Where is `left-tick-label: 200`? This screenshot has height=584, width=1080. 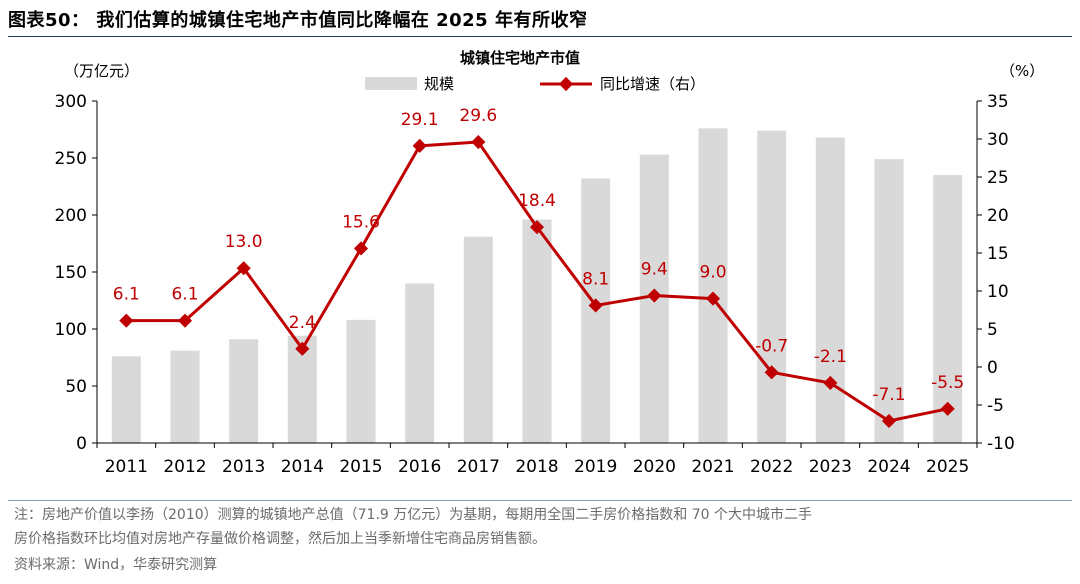 left-tick-label: 200 is located at coordinates (71, 216).